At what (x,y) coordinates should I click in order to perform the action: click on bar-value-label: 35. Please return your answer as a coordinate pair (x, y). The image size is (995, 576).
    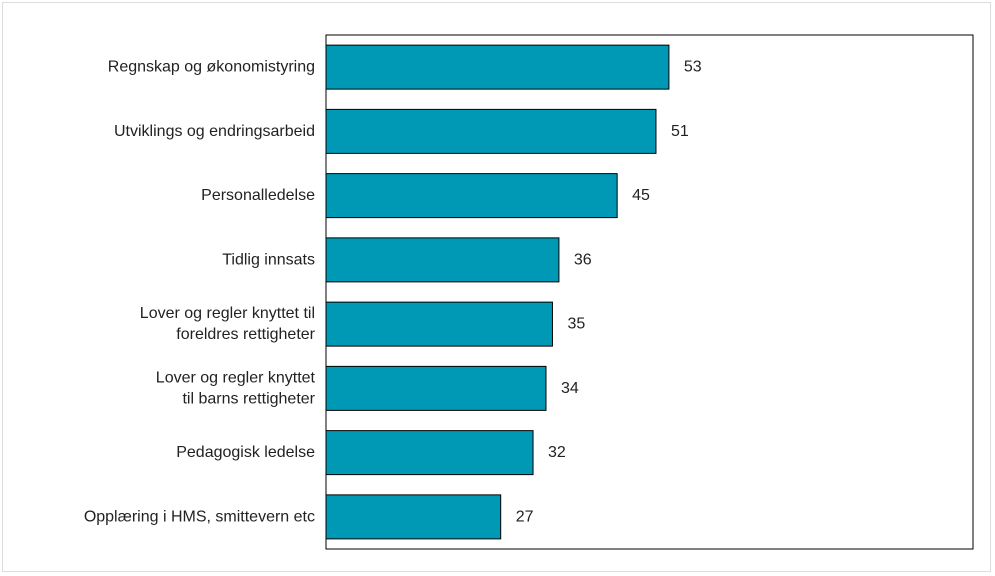
    Looking at the image, I should click on (576, 324).